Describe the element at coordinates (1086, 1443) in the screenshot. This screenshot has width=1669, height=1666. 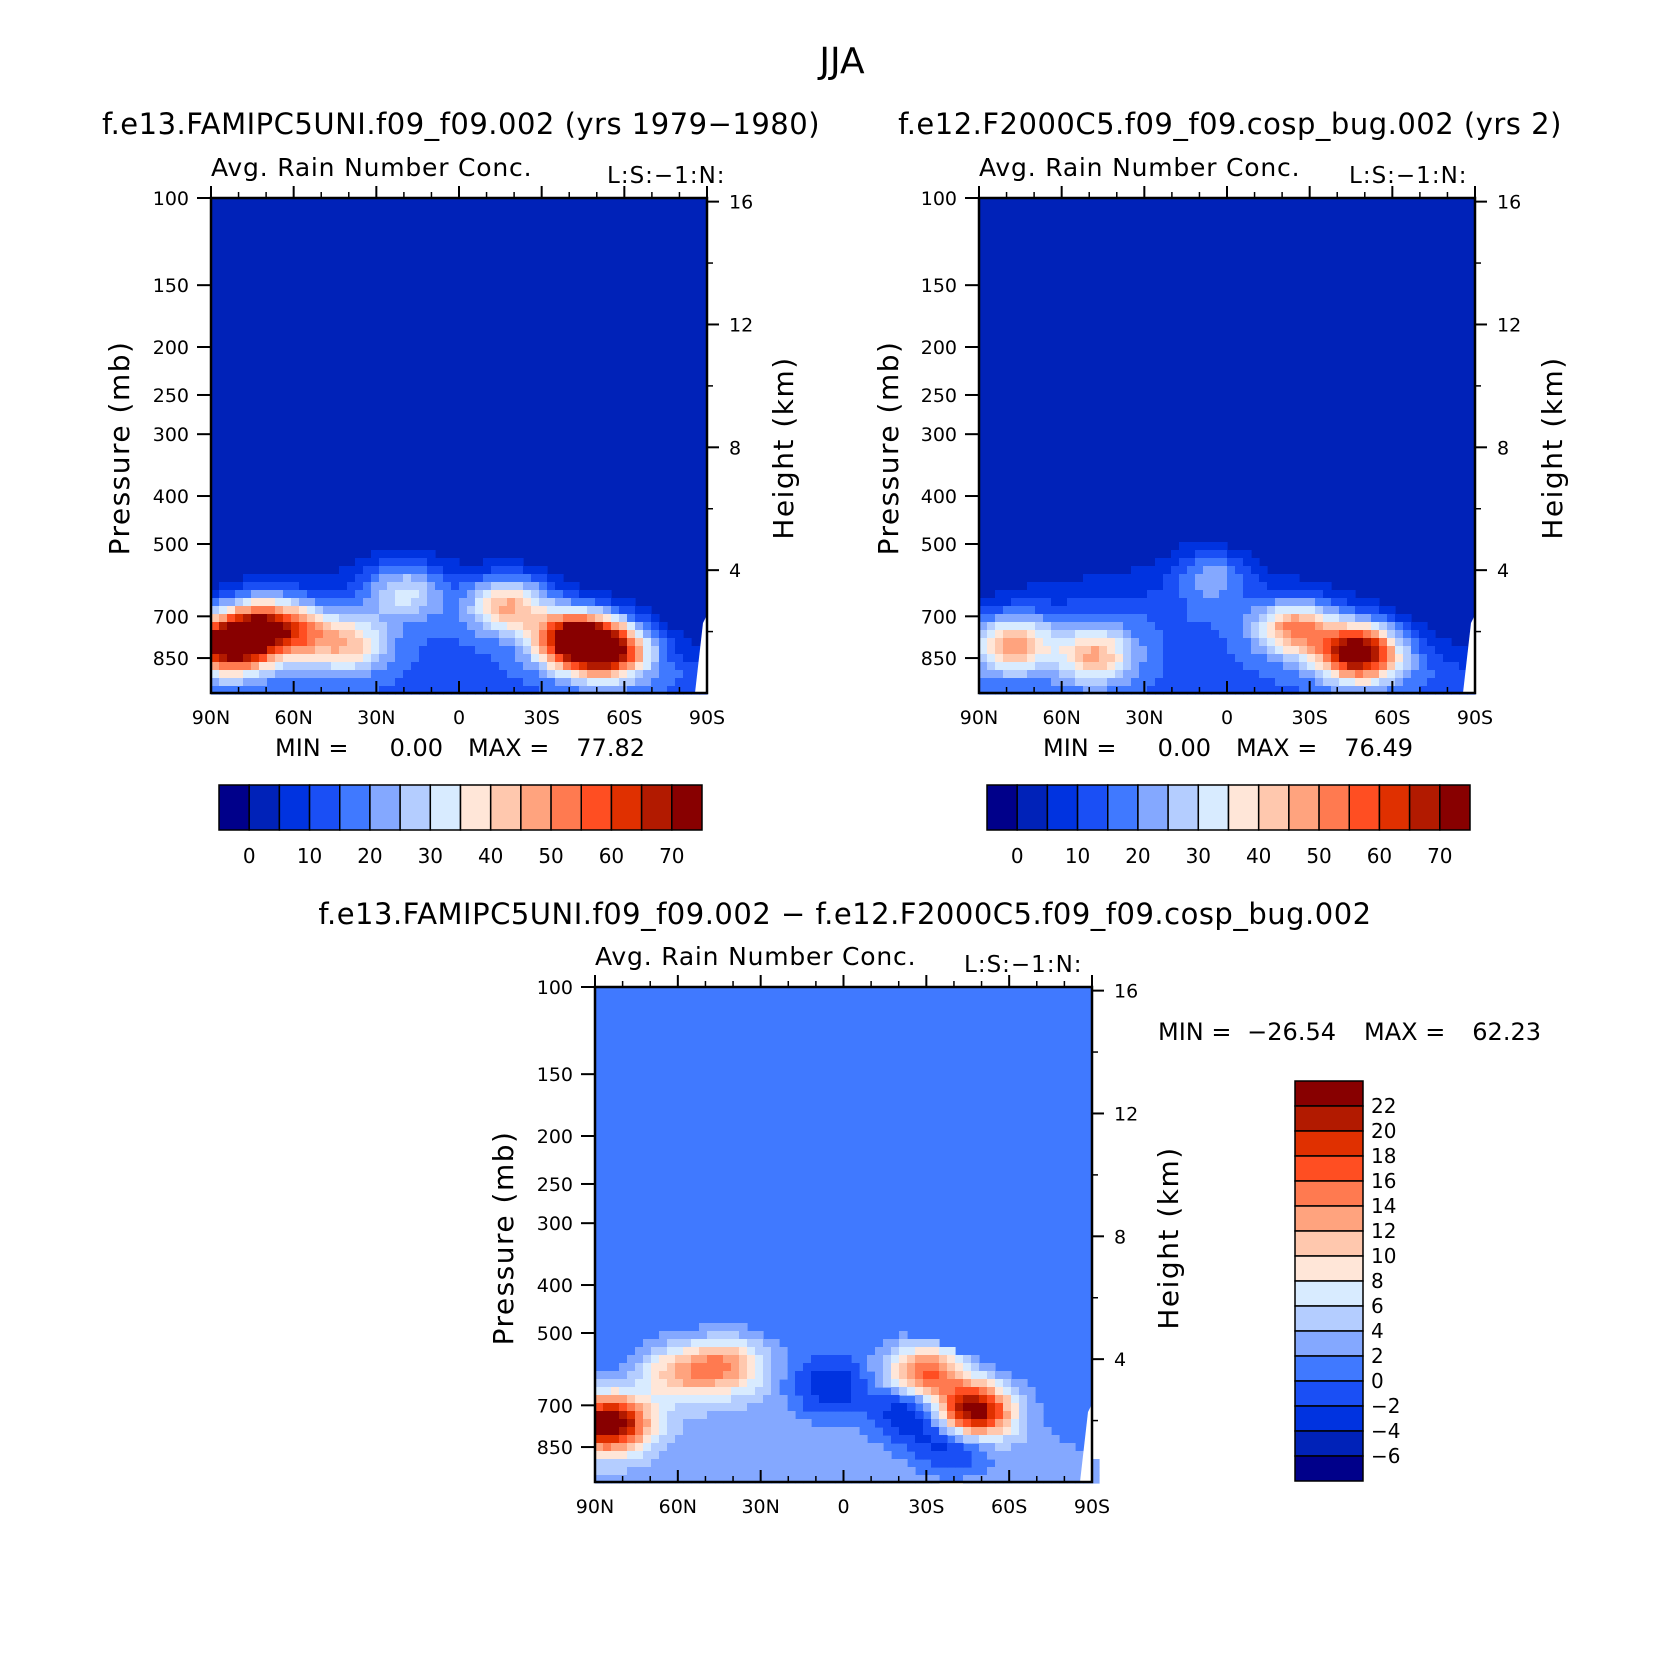
I see `missing-data-region` at that location.